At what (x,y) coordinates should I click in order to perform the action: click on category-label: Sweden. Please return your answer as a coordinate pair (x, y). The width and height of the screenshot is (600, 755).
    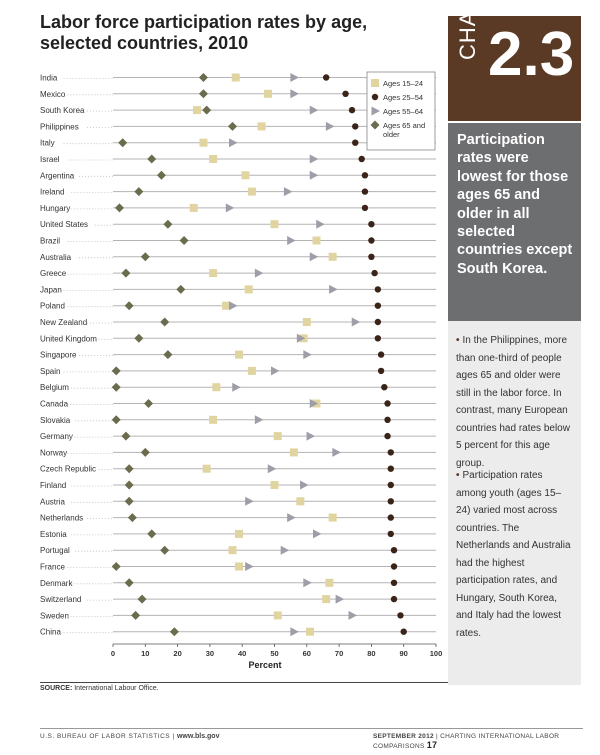
    Looking at the image, I should click on (54, 615).